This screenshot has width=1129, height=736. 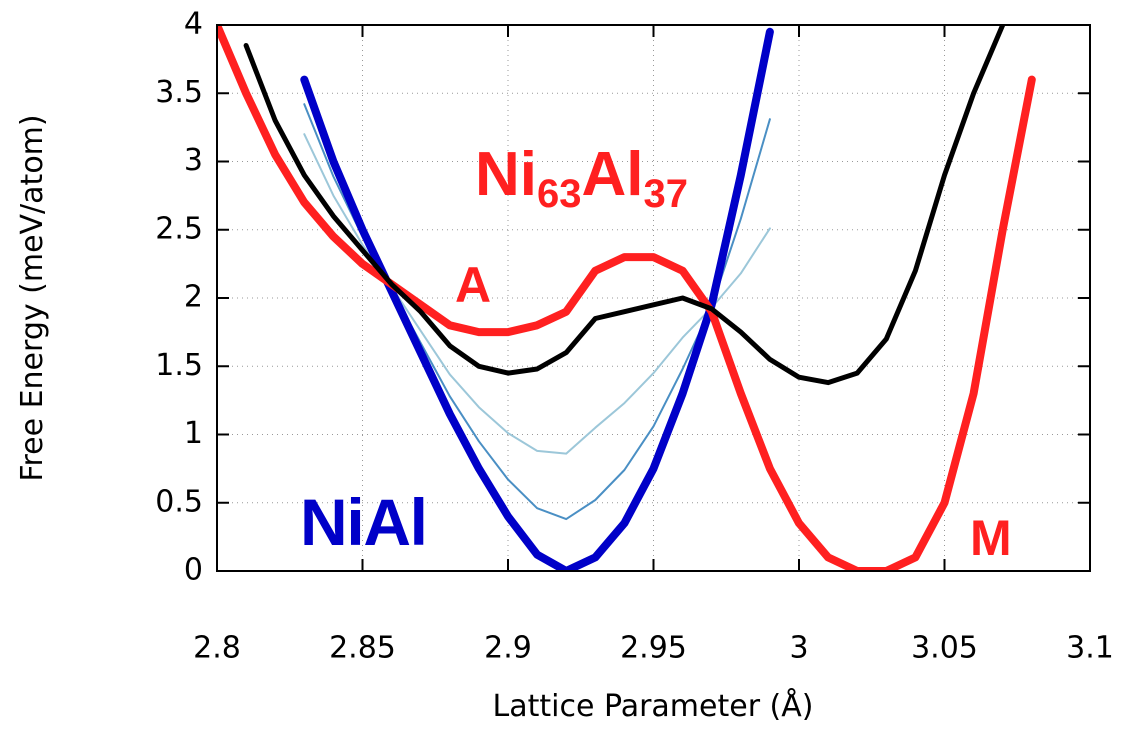 I want to click on x-tick-label: 3, so click(x=798, y=648).